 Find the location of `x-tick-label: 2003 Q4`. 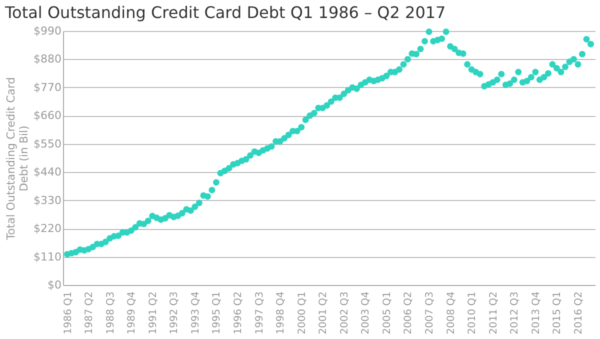

x-tick-label: 2003 Q4 is located at coordinates (366, 313).